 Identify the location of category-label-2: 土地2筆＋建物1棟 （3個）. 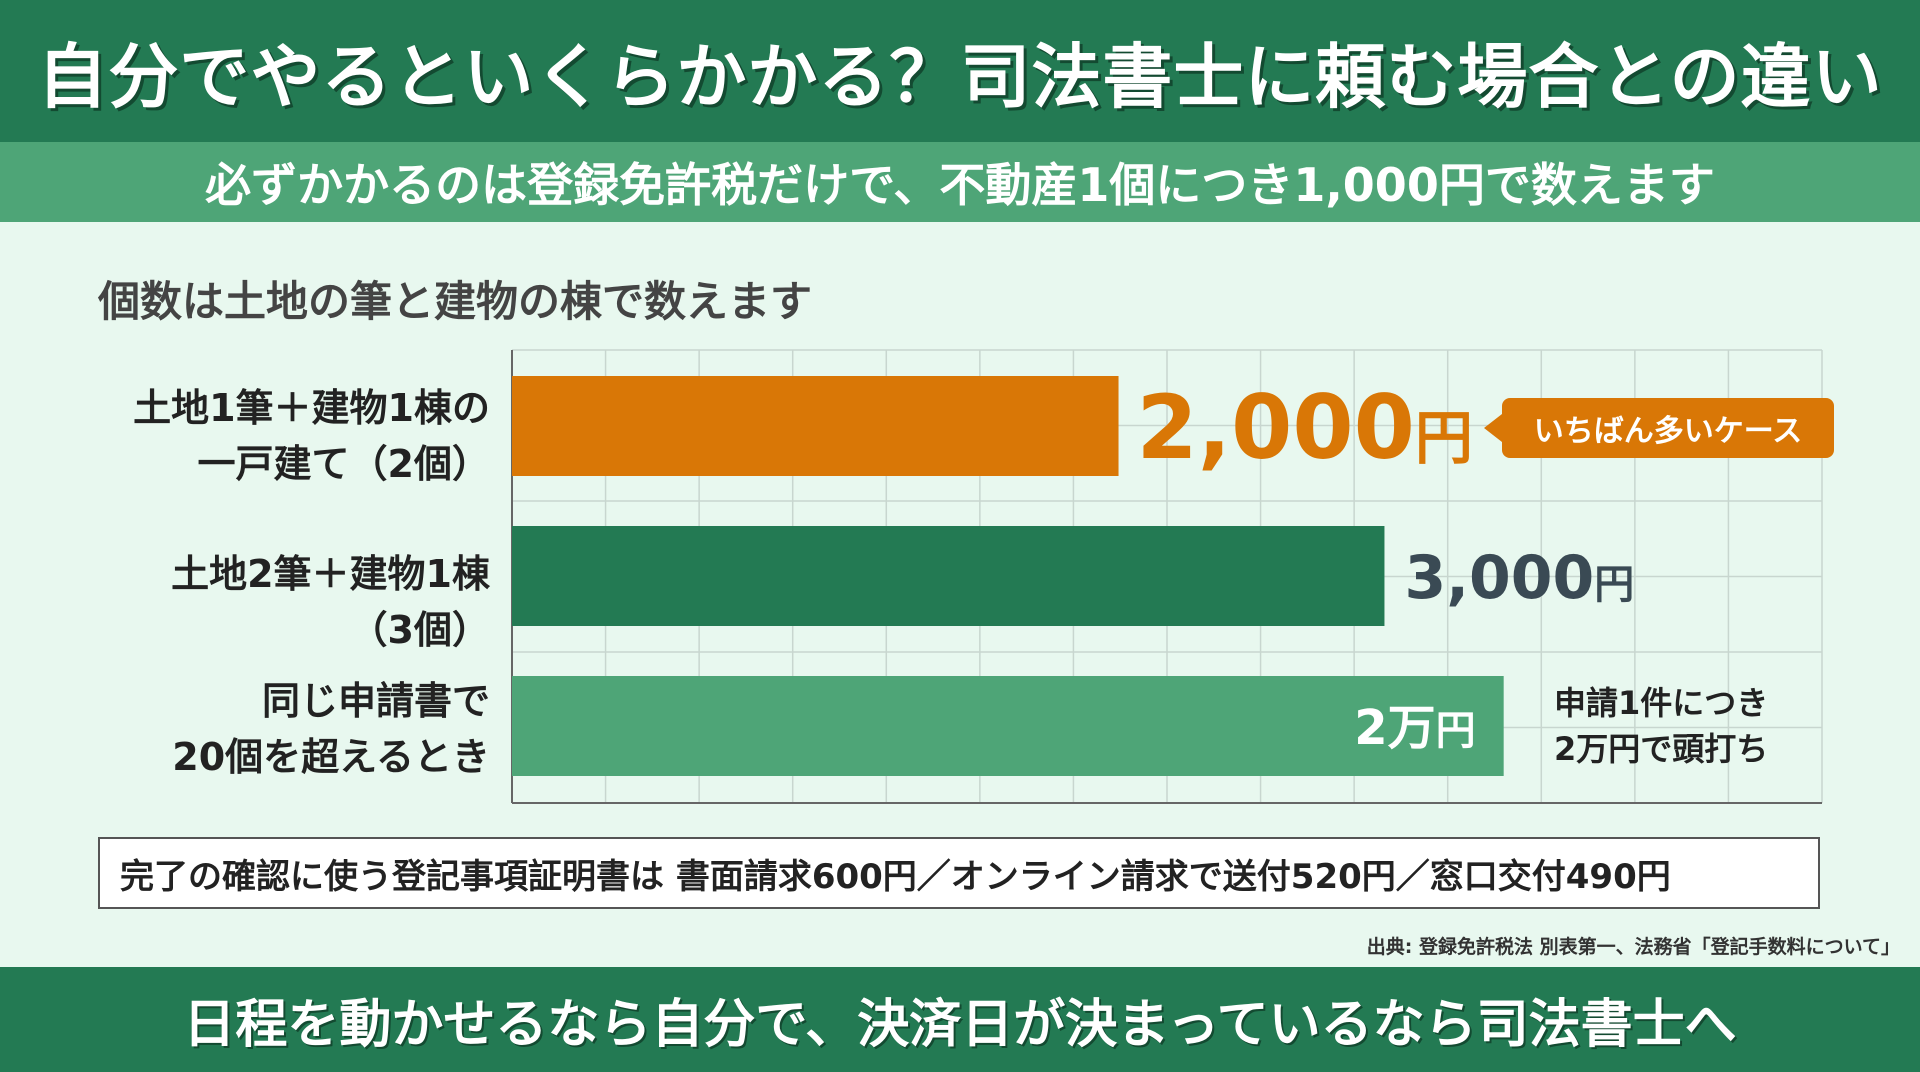
(280, 602).